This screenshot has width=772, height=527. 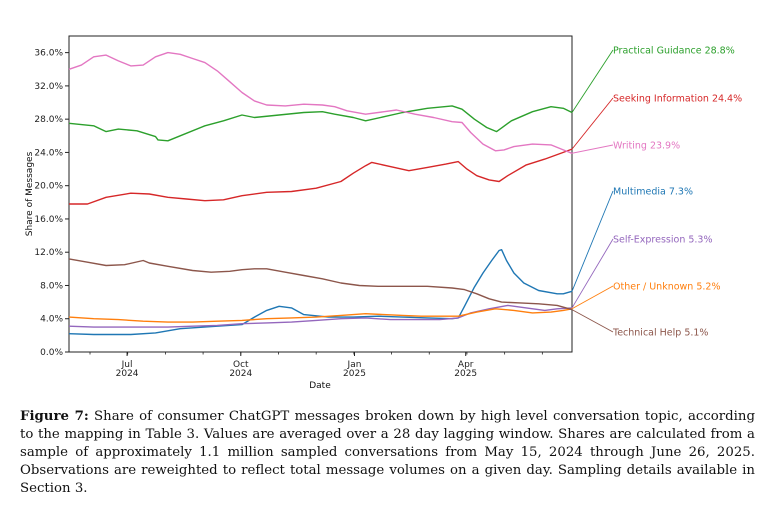 What do you see at coordinates (720, 51) in the screenshot?
I see `legend-value: 28.8%` at bounding box center [720, 51].